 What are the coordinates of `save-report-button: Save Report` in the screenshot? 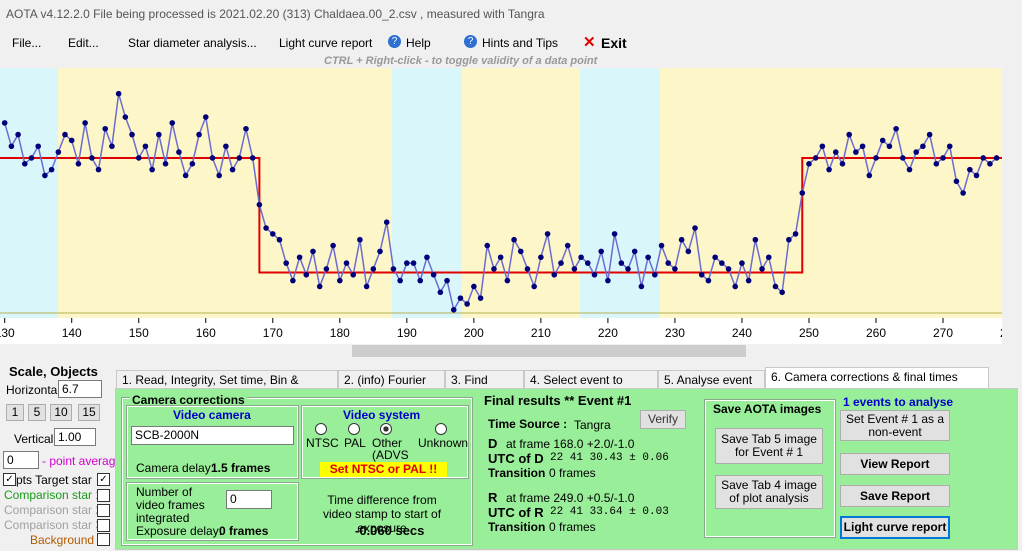 It's located at (895, 496).